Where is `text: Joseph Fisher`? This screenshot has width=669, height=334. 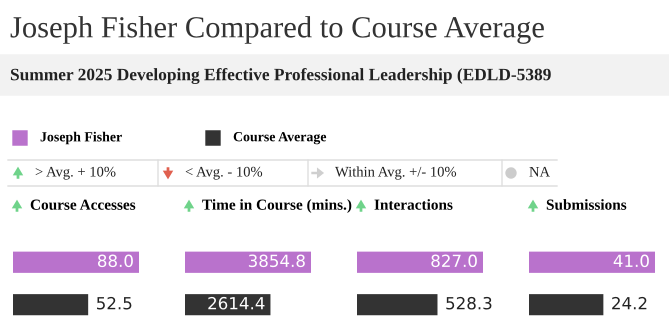
text: Joseph Fisher is located at coordinates (81, 138).